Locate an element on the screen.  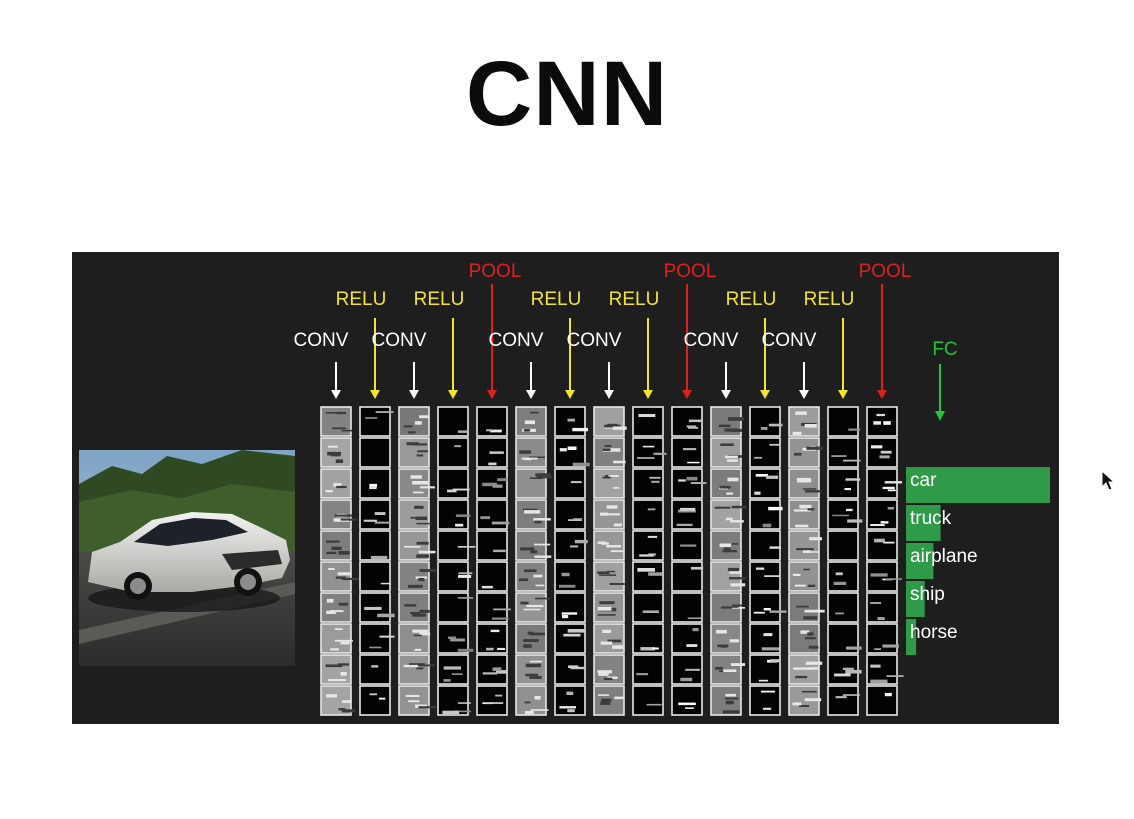
class-score-bar-truck is located at coordinates (923, 523).